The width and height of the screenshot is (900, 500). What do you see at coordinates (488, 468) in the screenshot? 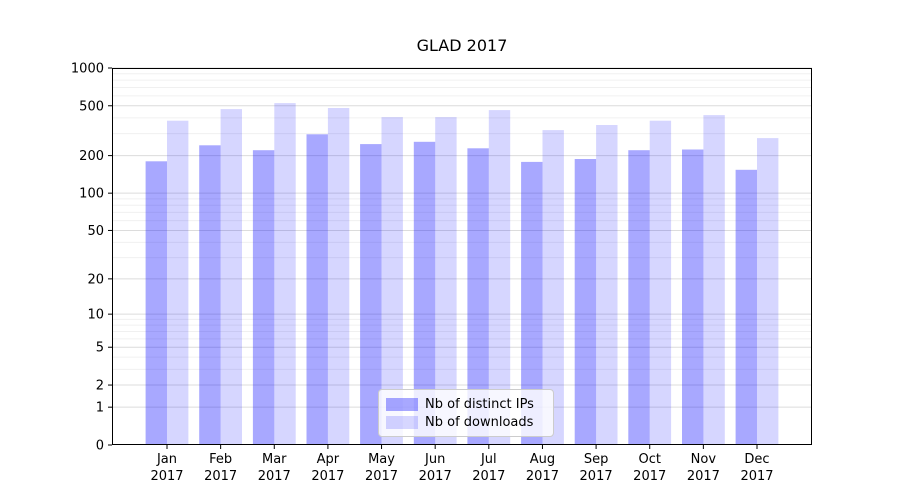
I see `x-tick-label: Jul 2017` at bounding box center [488, 468].